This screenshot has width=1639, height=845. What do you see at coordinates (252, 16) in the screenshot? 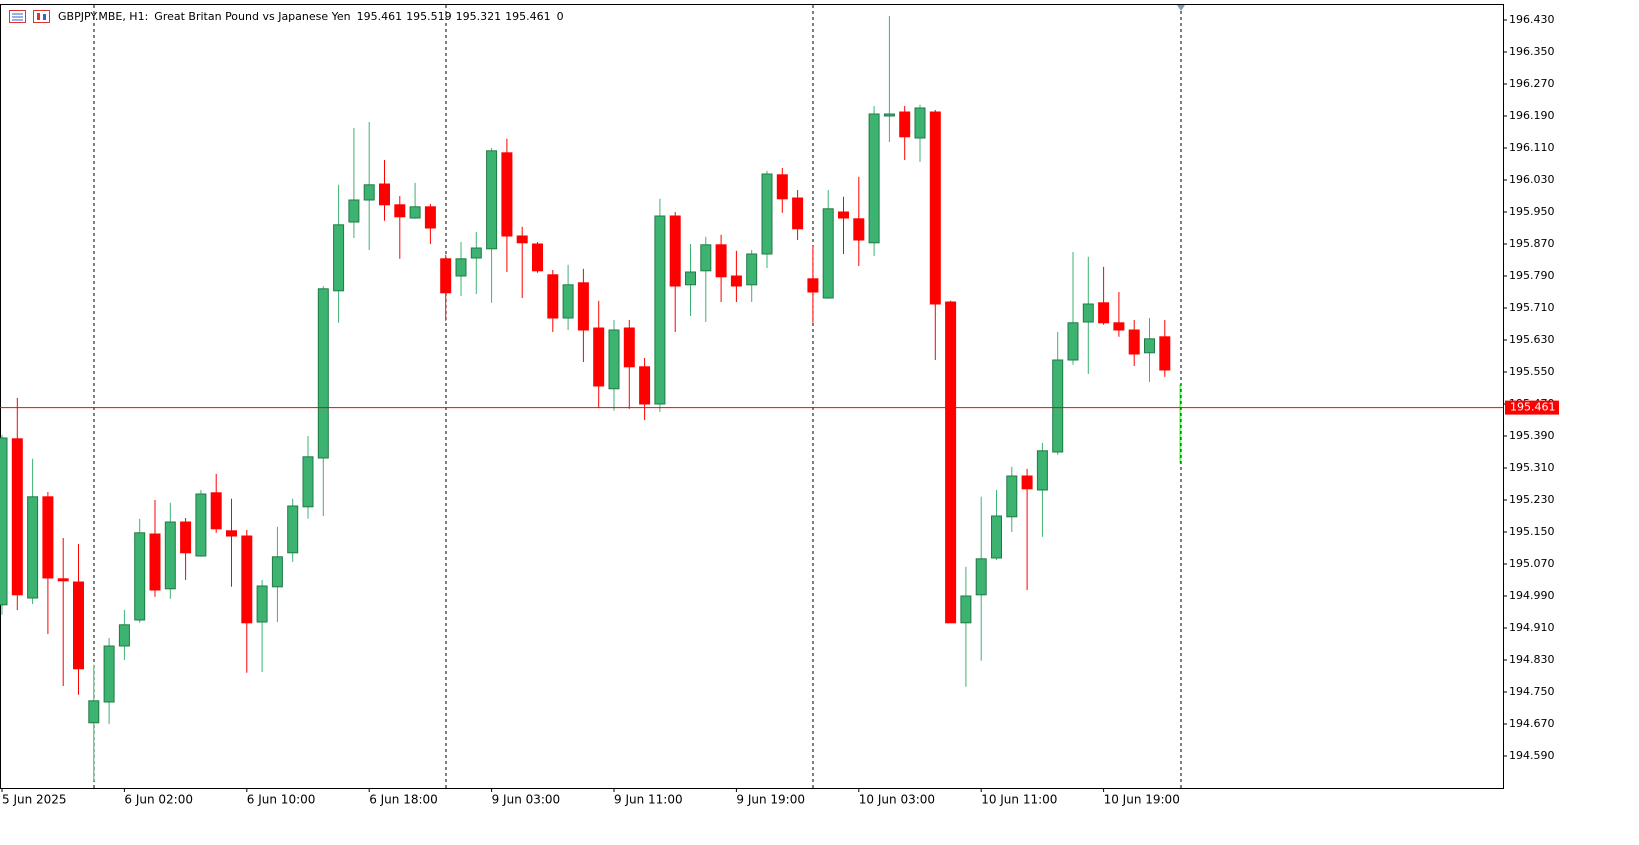
I see `description: Great Britan Pound vs Japanese Yen` at bounding box center [252, 16].